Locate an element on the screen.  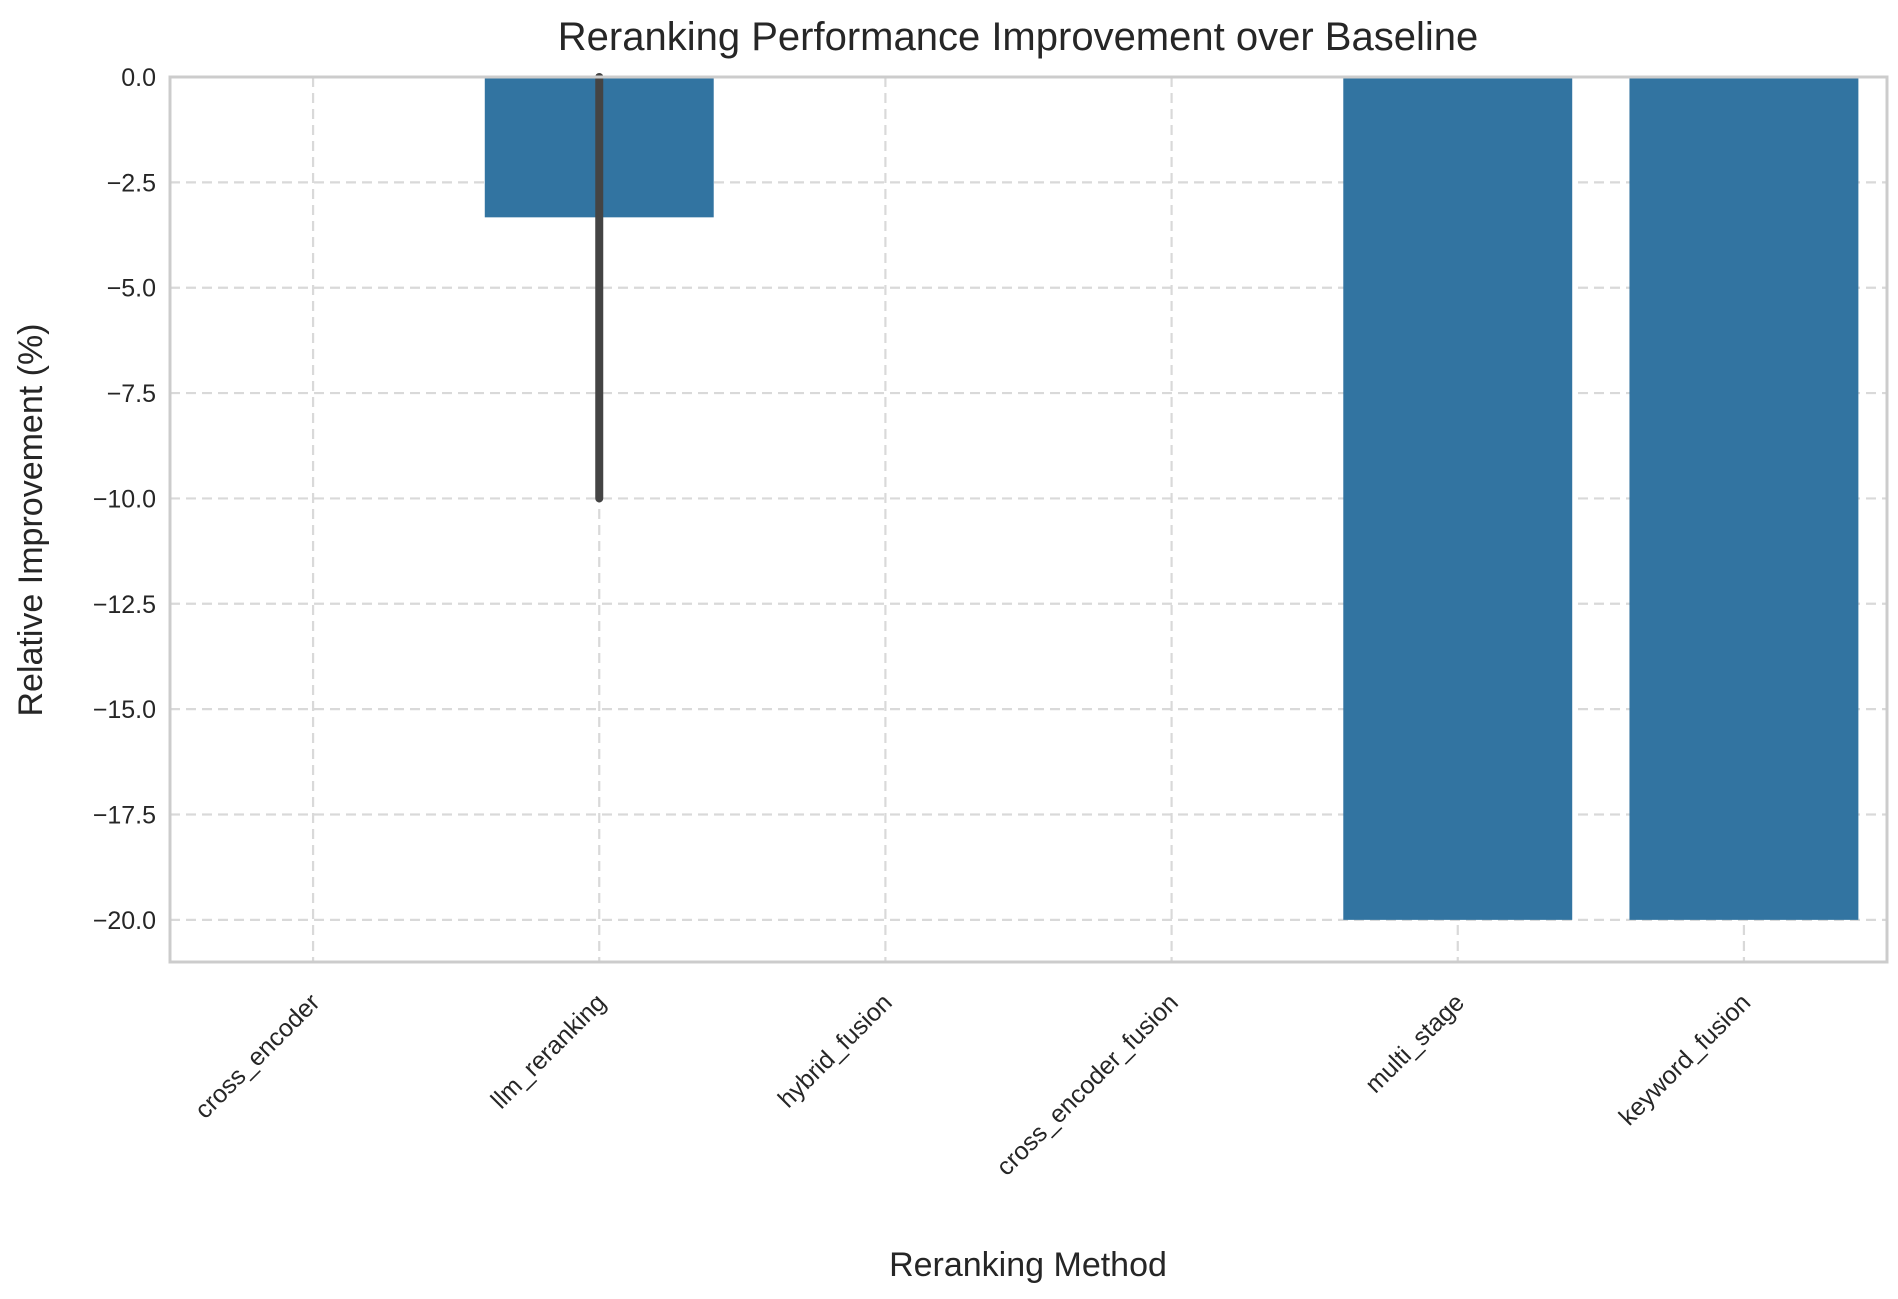
y-tick-label: −7.5 is located at coordinates (131, 394).